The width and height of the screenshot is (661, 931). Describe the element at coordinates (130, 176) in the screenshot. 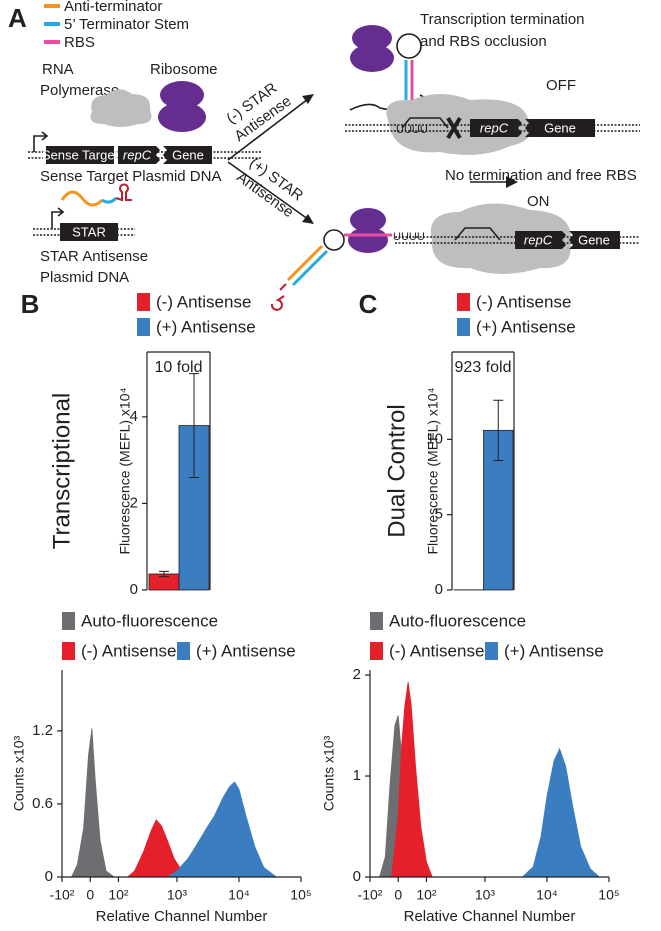

I see `caption: Sense Target Plasmid DNA` at that location.